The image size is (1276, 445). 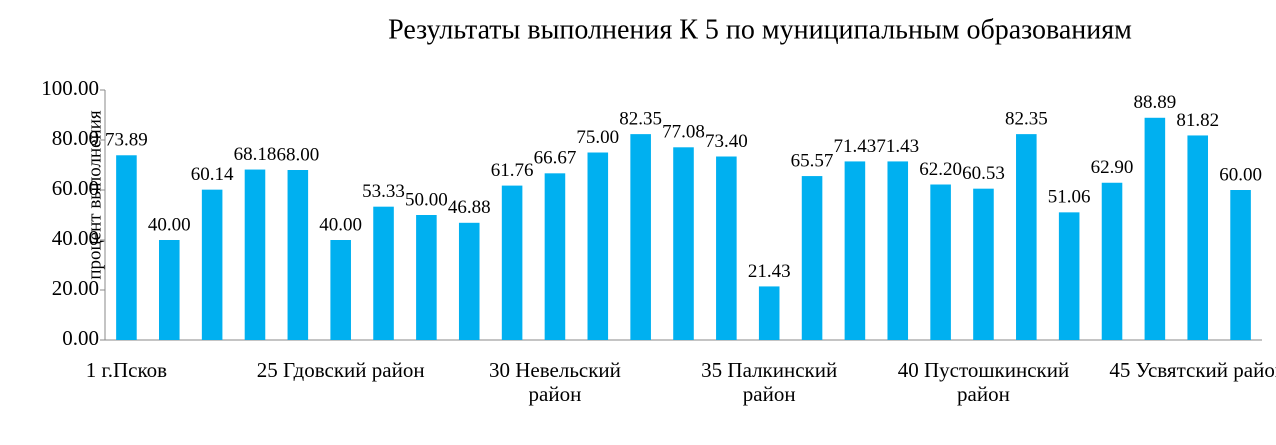 What do you see at coordinates (255, 154) in the screenshot?
I see `value-label: 68.18` at bounding box center [255, 154].